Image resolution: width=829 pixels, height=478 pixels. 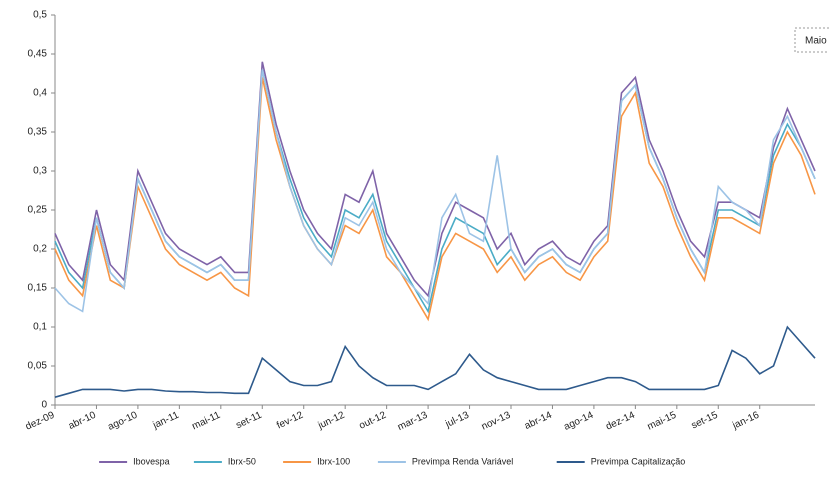 What do you see at coordinates (662, 421) in the screenshot?
I see `x-tick-label: mai-15` at bounding box center [662, 421].